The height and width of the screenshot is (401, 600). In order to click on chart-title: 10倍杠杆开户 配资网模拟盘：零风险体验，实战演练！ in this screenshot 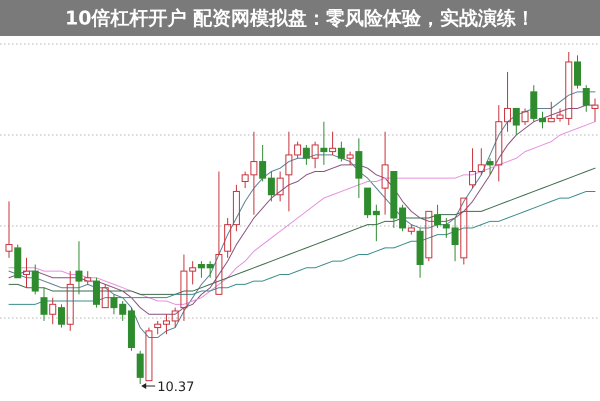, I will do `click(300, 19)`.